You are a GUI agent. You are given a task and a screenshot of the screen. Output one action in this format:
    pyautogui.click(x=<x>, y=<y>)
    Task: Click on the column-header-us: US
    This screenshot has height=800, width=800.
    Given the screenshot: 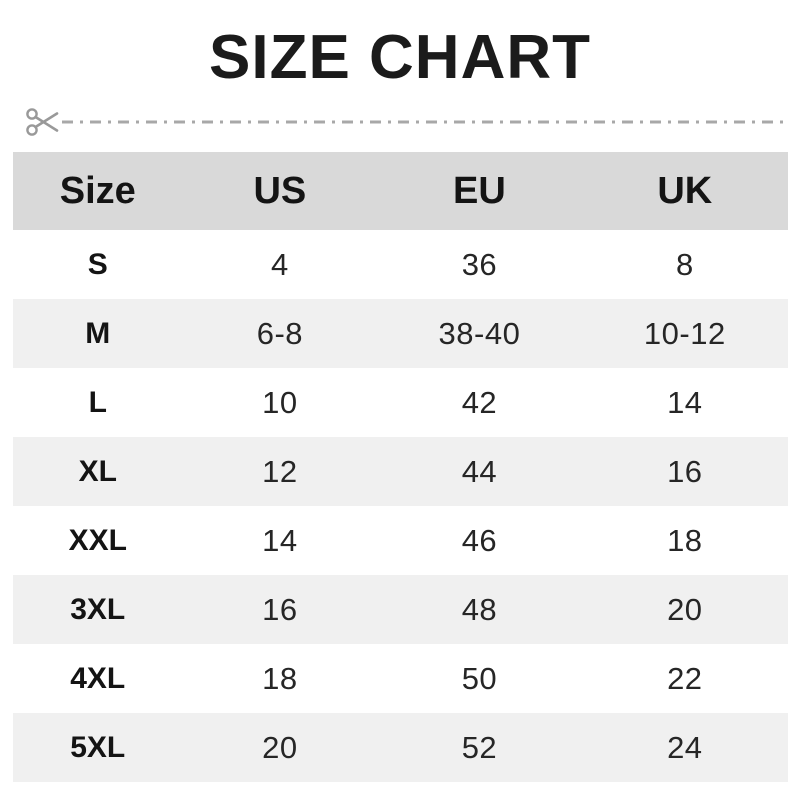 What is the action you would take?
    pyautogui.click(x=280, y=191)
    